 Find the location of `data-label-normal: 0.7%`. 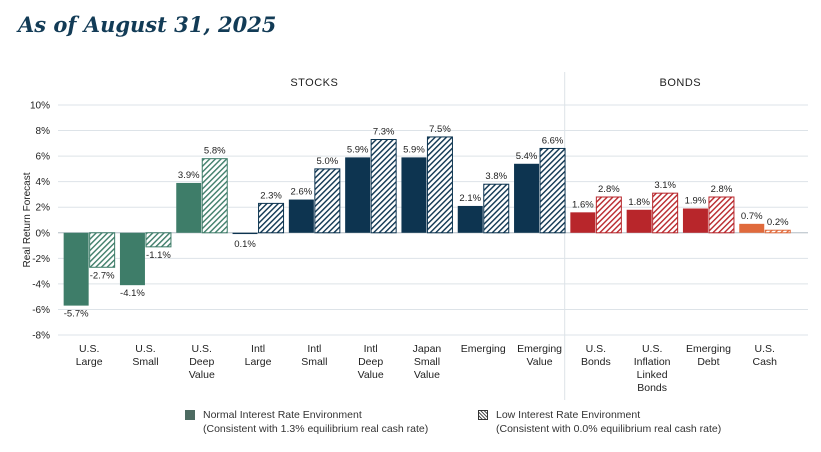

data-label-normal: 0.7% is located at coordinates (752, 216).